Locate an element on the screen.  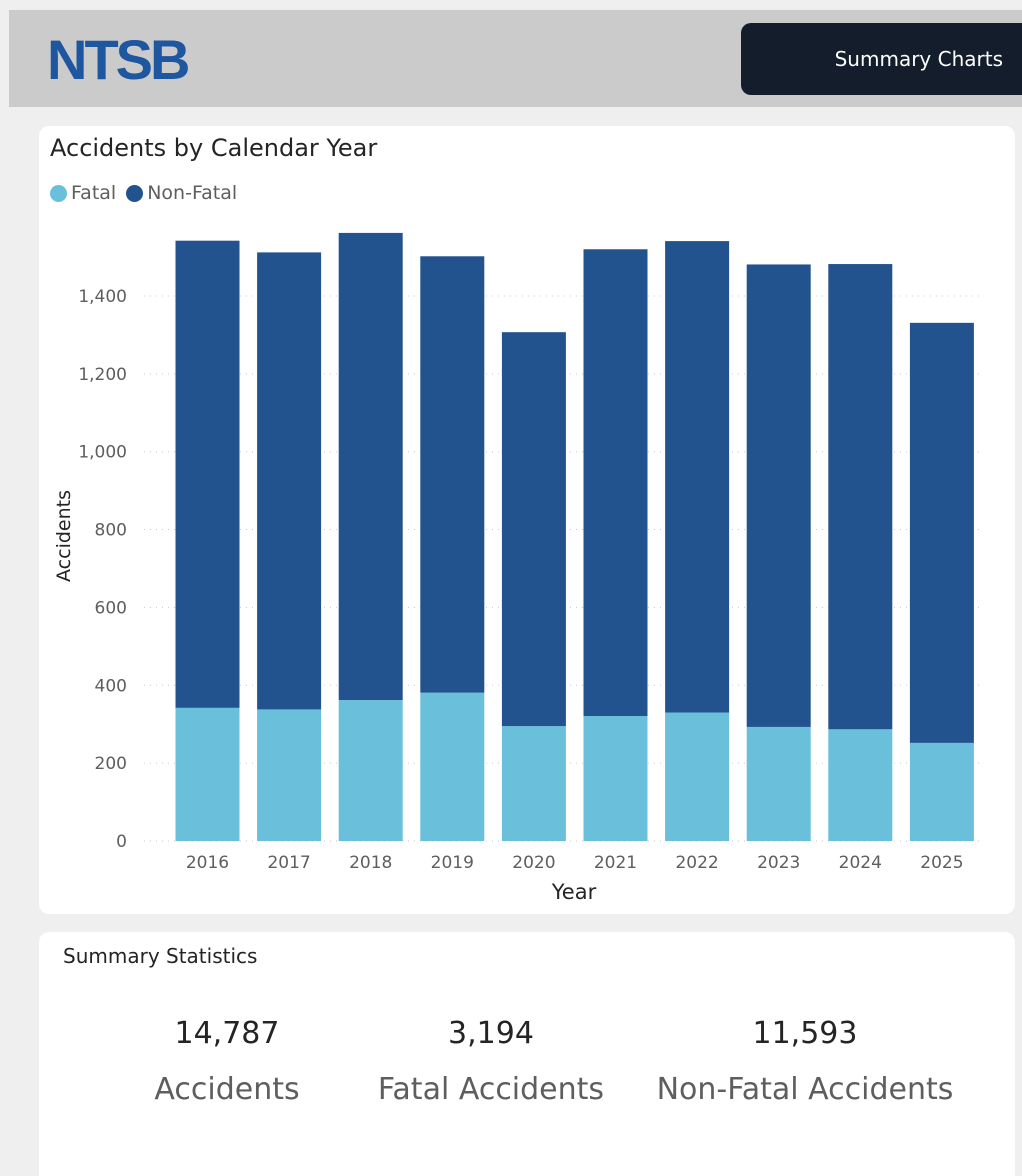
kpi-fatal-value: 3,194 is located at coordinates (491, 1033).